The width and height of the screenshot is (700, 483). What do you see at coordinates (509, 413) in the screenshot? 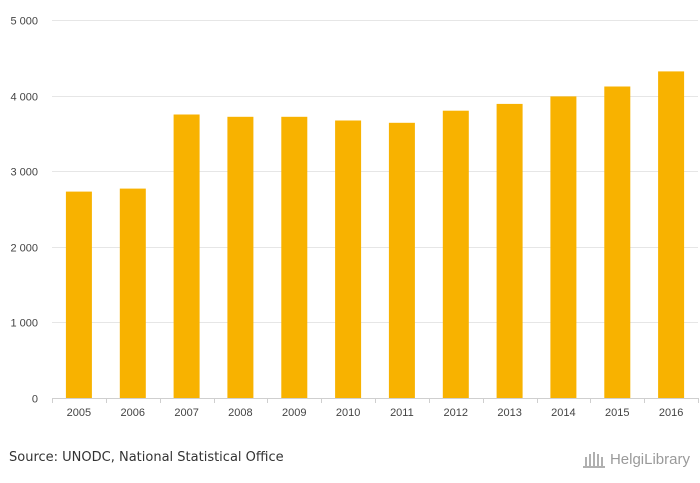
I see `x-tick-label: 2013` at bounding box center [509, 413].